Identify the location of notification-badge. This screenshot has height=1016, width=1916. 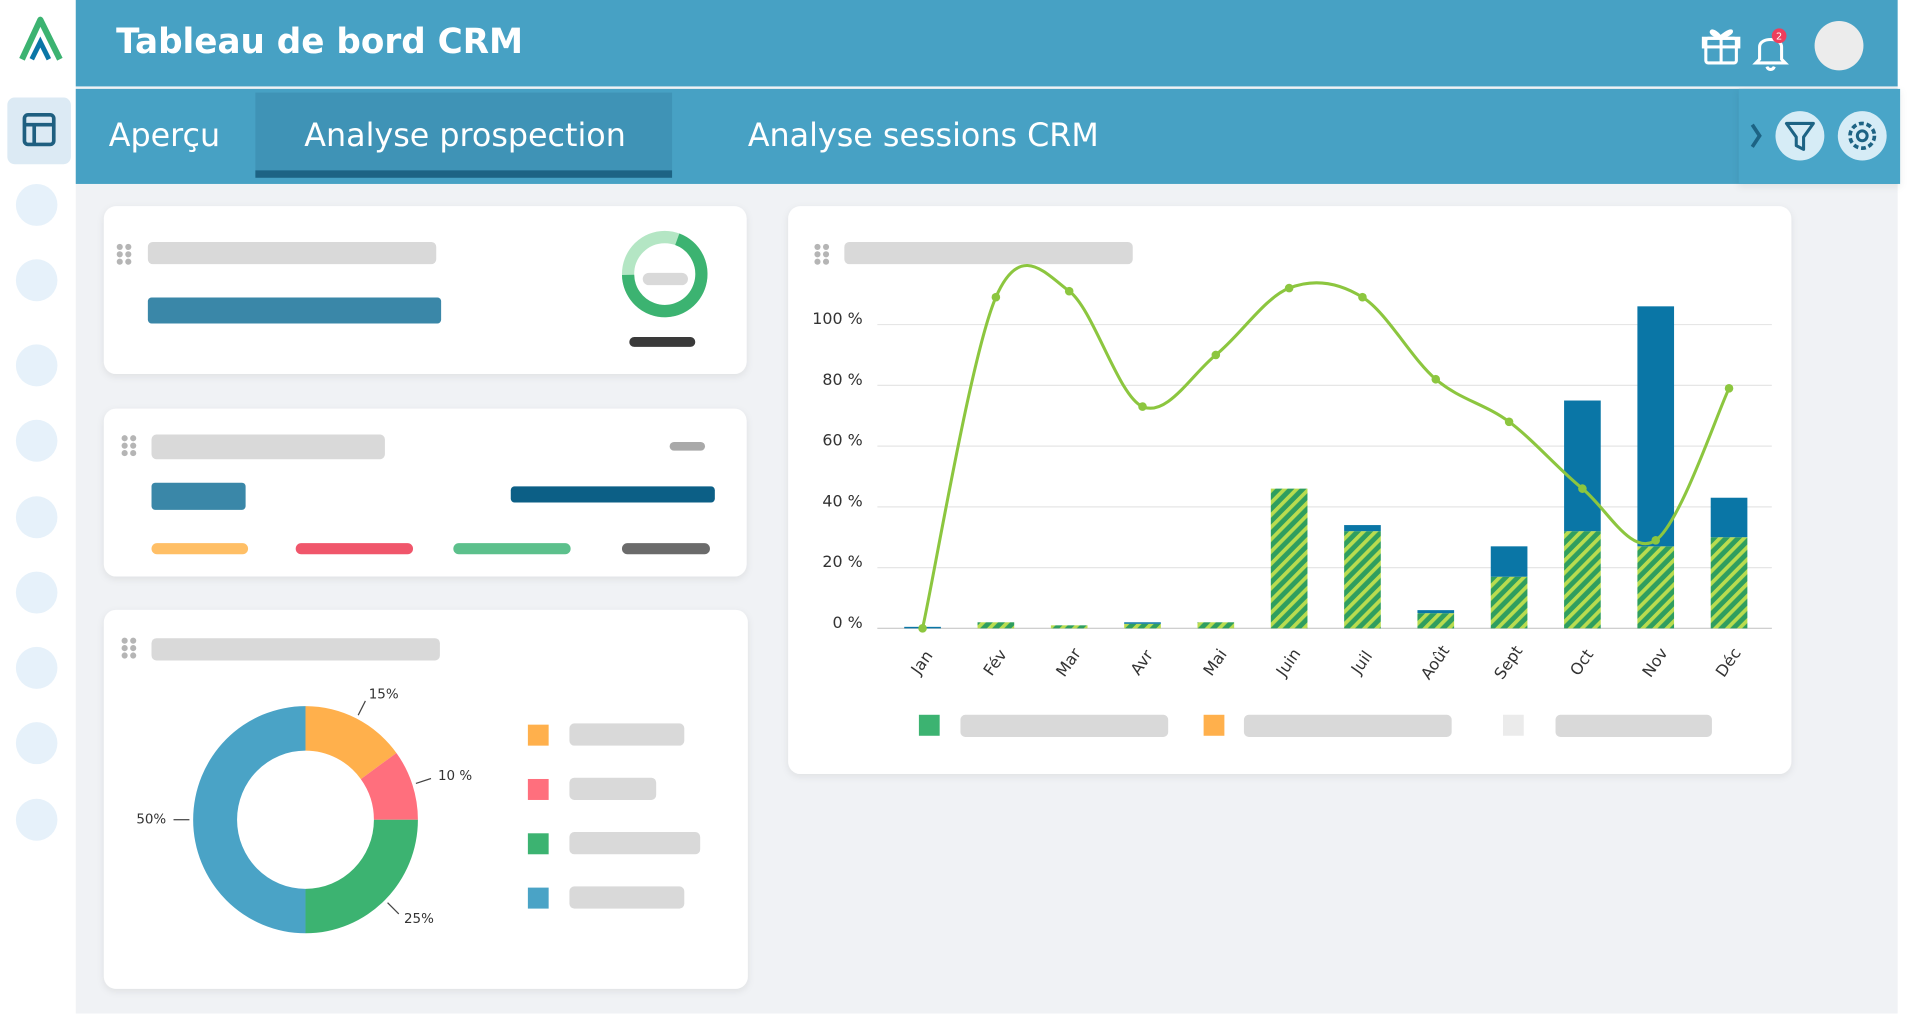
(1779, 36).